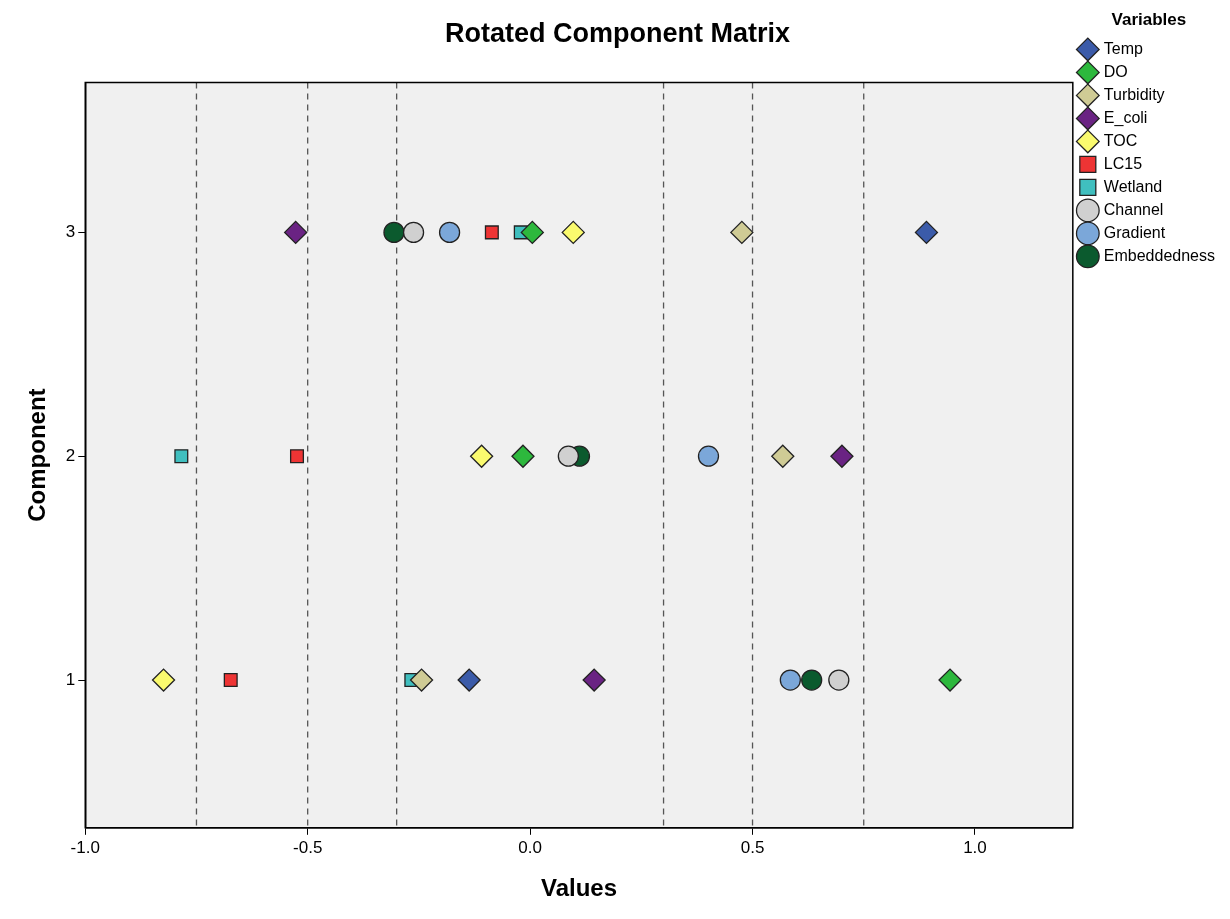  What do you see at coordinates (579, 888) in the screenshot?
I see `x-axis-title: Values` at bounding box center [579, 888].